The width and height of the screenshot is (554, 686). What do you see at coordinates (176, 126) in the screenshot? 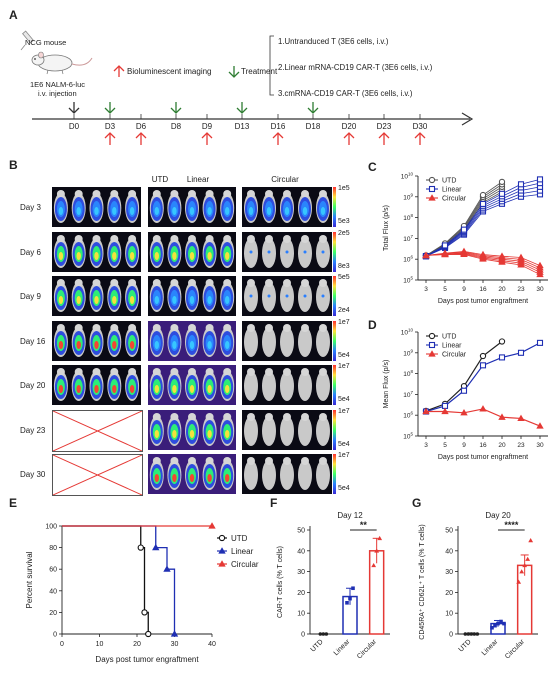
I see `day-label-D8: D8` at bounding box center [176, 126].